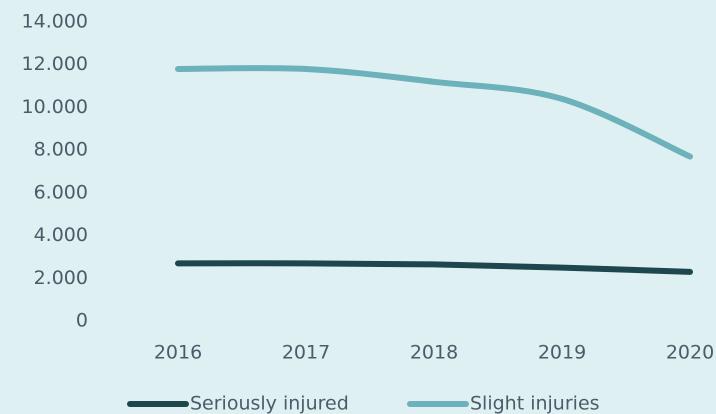 Image resolution: width=716 pixels, height=414 pixels. Describe the element at coordinates (562, 353) in the screenshot. I see `x-tick-label: 2019` at that location.